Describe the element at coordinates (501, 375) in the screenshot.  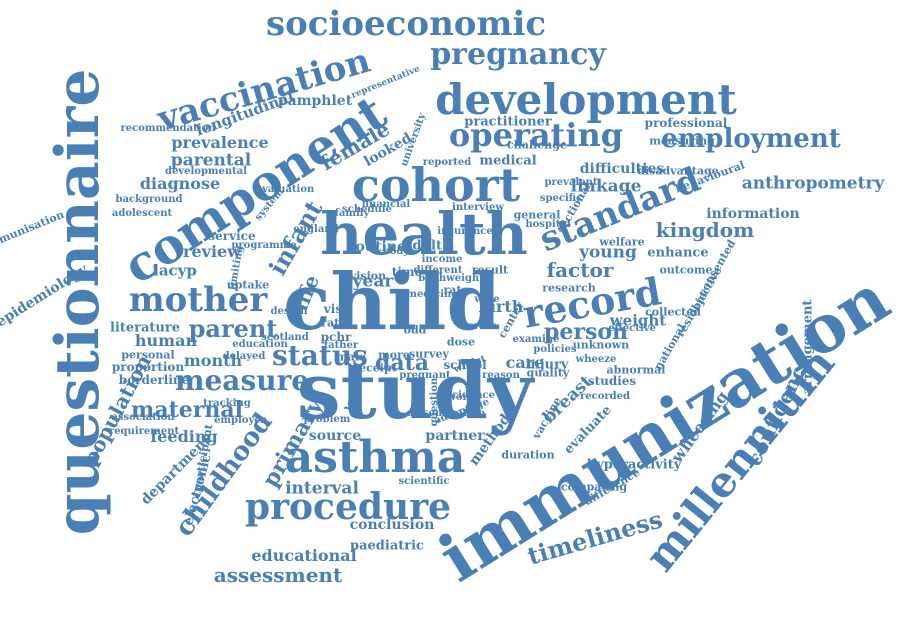
I see `cloud-word-reason: reason` at that location.